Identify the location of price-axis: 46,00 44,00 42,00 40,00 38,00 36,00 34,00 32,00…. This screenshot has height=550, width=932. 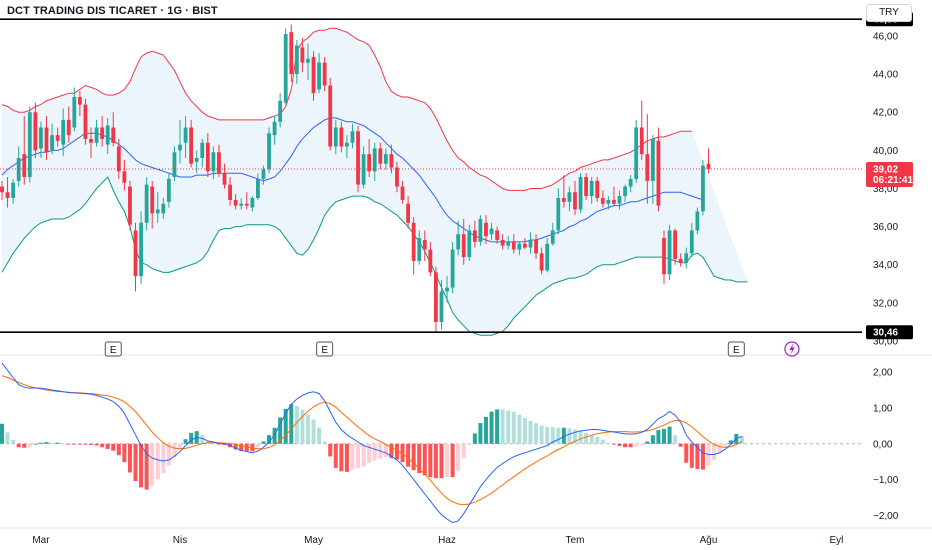
(885, 189).